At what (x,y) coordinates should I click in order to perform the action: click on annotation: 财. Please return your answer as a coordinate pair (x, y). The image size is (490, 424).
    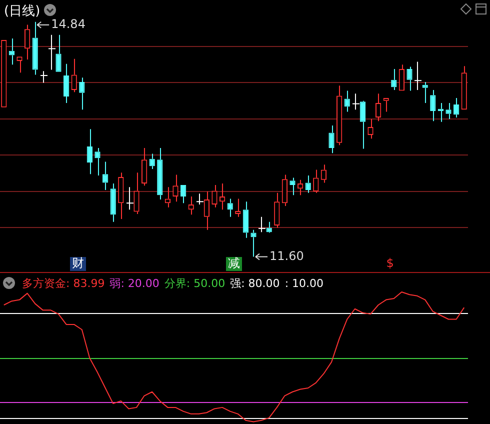
    Looking at the image, I should click on (78, 263).